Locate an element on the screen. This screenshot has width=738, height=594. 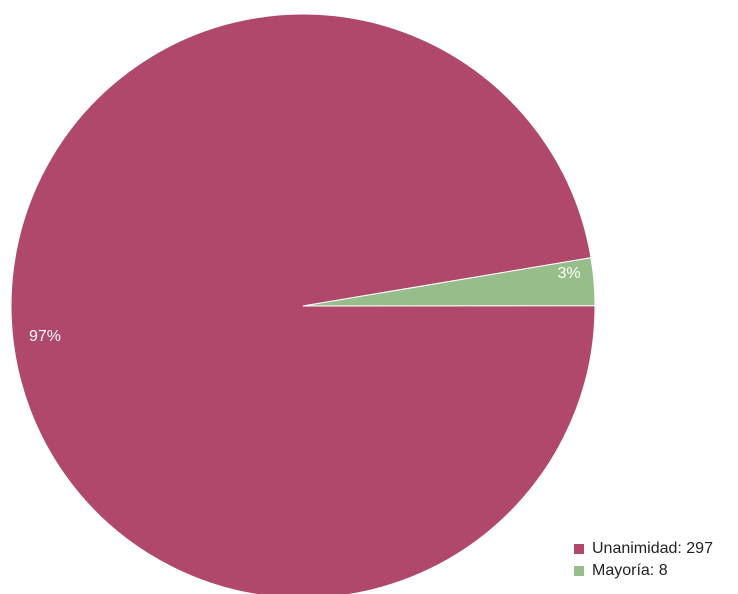
legend: Unanimidad: 297 Mayoría: 8 is located at coordinates (643, 560).